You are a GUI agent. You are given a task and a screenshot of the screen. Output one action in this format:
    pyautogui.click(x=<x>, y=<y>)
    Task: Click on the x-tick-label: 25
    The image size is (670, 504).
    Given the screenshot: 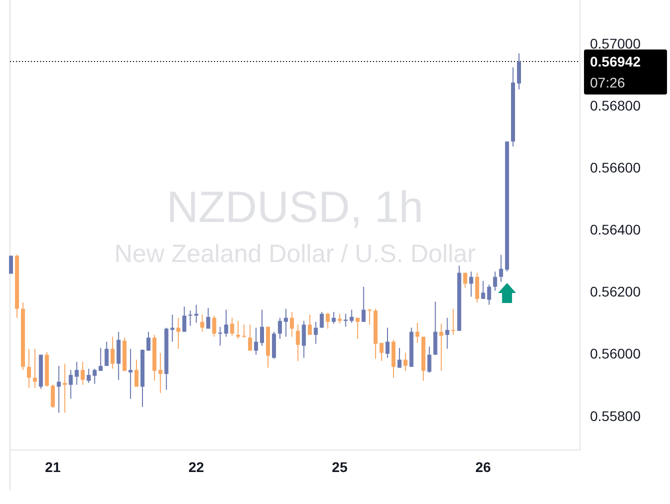 What is the action you would take?
    pyautogui.click(x=340, y=467)
    